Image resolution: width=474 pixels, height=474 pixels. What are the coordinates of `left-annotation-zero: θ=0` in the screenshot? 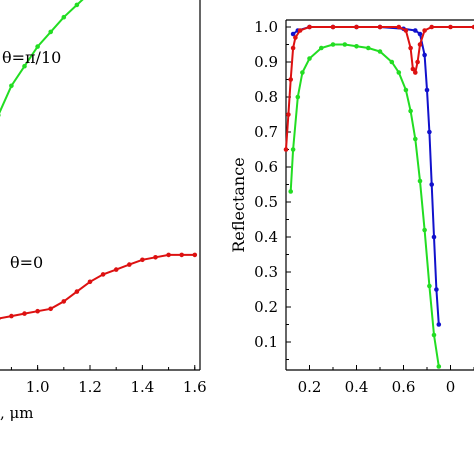 It's located at (26, 262).